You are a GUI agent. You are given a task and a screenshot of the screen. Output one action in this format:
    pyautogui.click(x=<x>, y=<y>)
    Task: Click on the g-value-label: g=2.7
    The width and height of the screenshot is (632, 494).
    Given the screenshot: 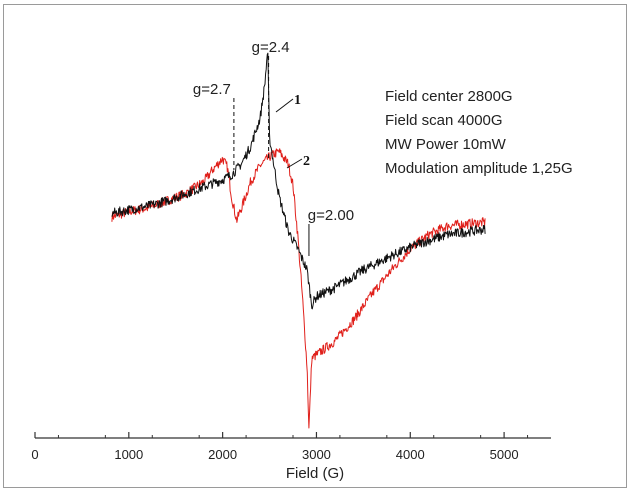 What is the action you would take?
    pyautogui.click(x=212, y=89)
    